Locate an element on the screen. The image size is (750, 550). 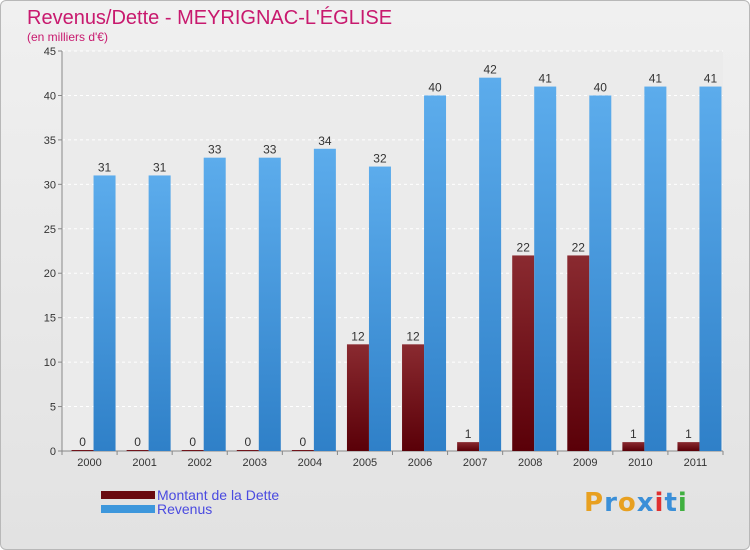
bar-revenue-2002 is located at coordinates (214, 304).